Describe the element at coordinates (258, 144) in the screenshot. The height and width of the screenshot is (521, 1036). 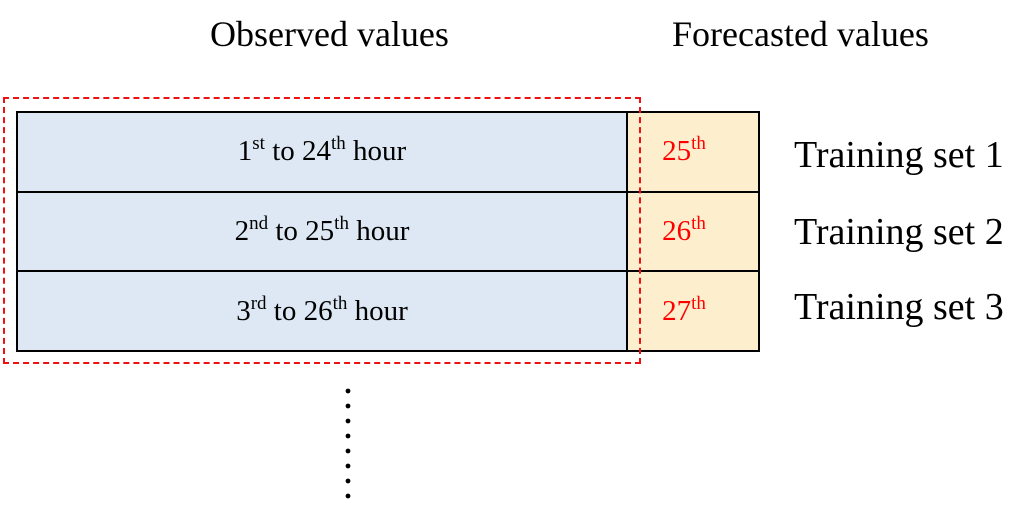
I see `window-start-suffix: st` at that location.